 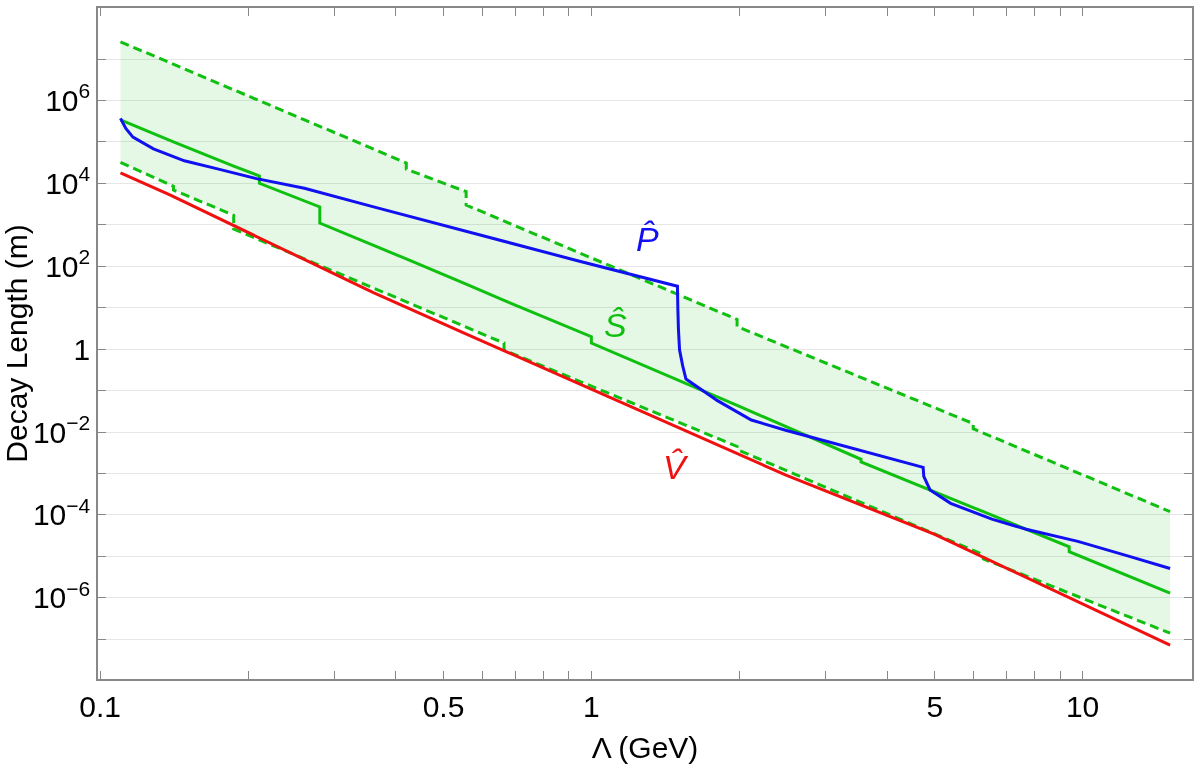 What do you see at coordinates (676, 467) in the screenshot?
I see `series-label: V̂` at bounding box center [676, 467].